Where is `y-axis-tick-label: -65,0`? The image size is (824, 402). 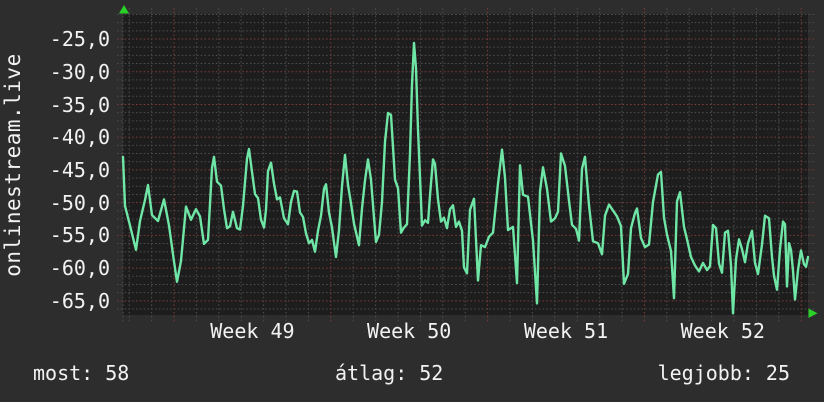
y-axis-tick-label: -65,0 is located at coordinates (79, 300).